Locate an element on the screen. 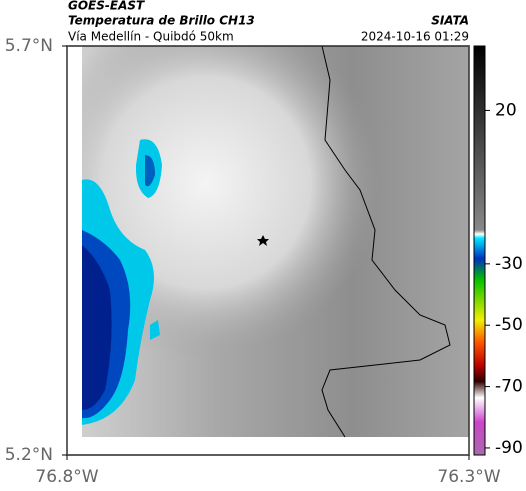 This screenshot has width=526, height=491. datetime: 2024-10-16 01:29 is located at coordinates (415, 37).